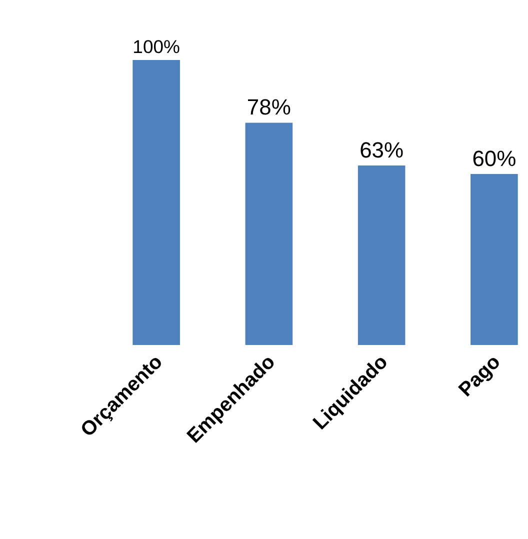 Image resolution: width=528 pixels, height=539 pixels. What do you see at coordinates (494, 158) in the screenshot?
I see `data-label: 60%` at bounding box center [494, 158].